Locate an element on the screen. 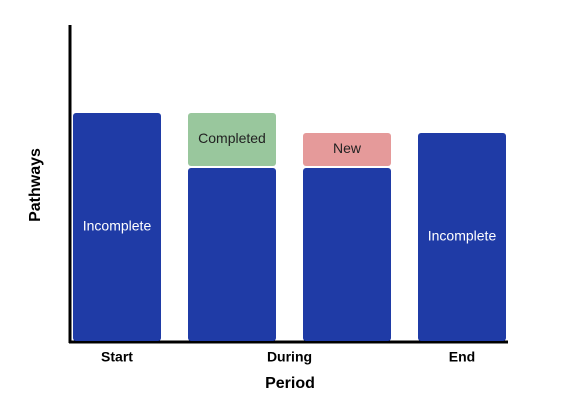 The width and height of the screenshot is (580, 400). segment-label: Completed is located at coordinates (232, 138).